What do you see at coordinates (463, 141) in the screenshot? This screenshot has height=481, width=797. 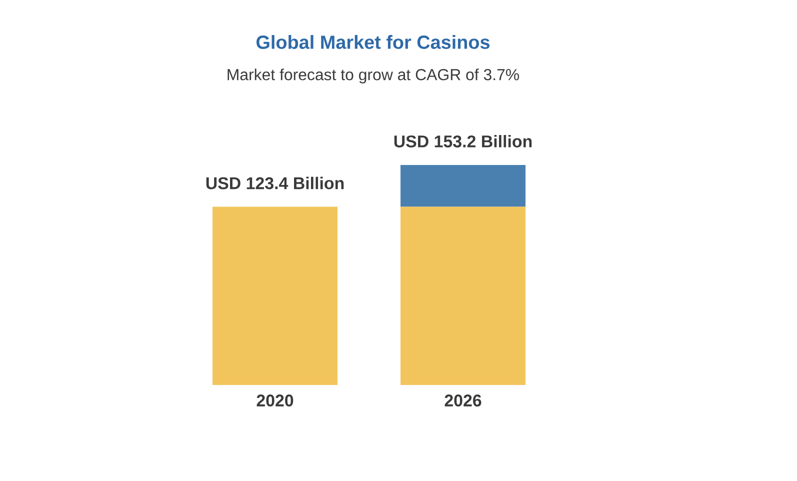 I see `total-label: USD 153.2 Billion` at bounding box center [463, 141].